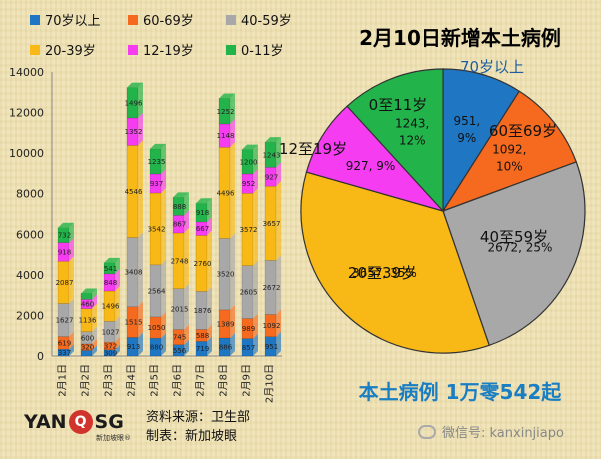  I want to click on bar-data-label: 1243, so click(272, 155).